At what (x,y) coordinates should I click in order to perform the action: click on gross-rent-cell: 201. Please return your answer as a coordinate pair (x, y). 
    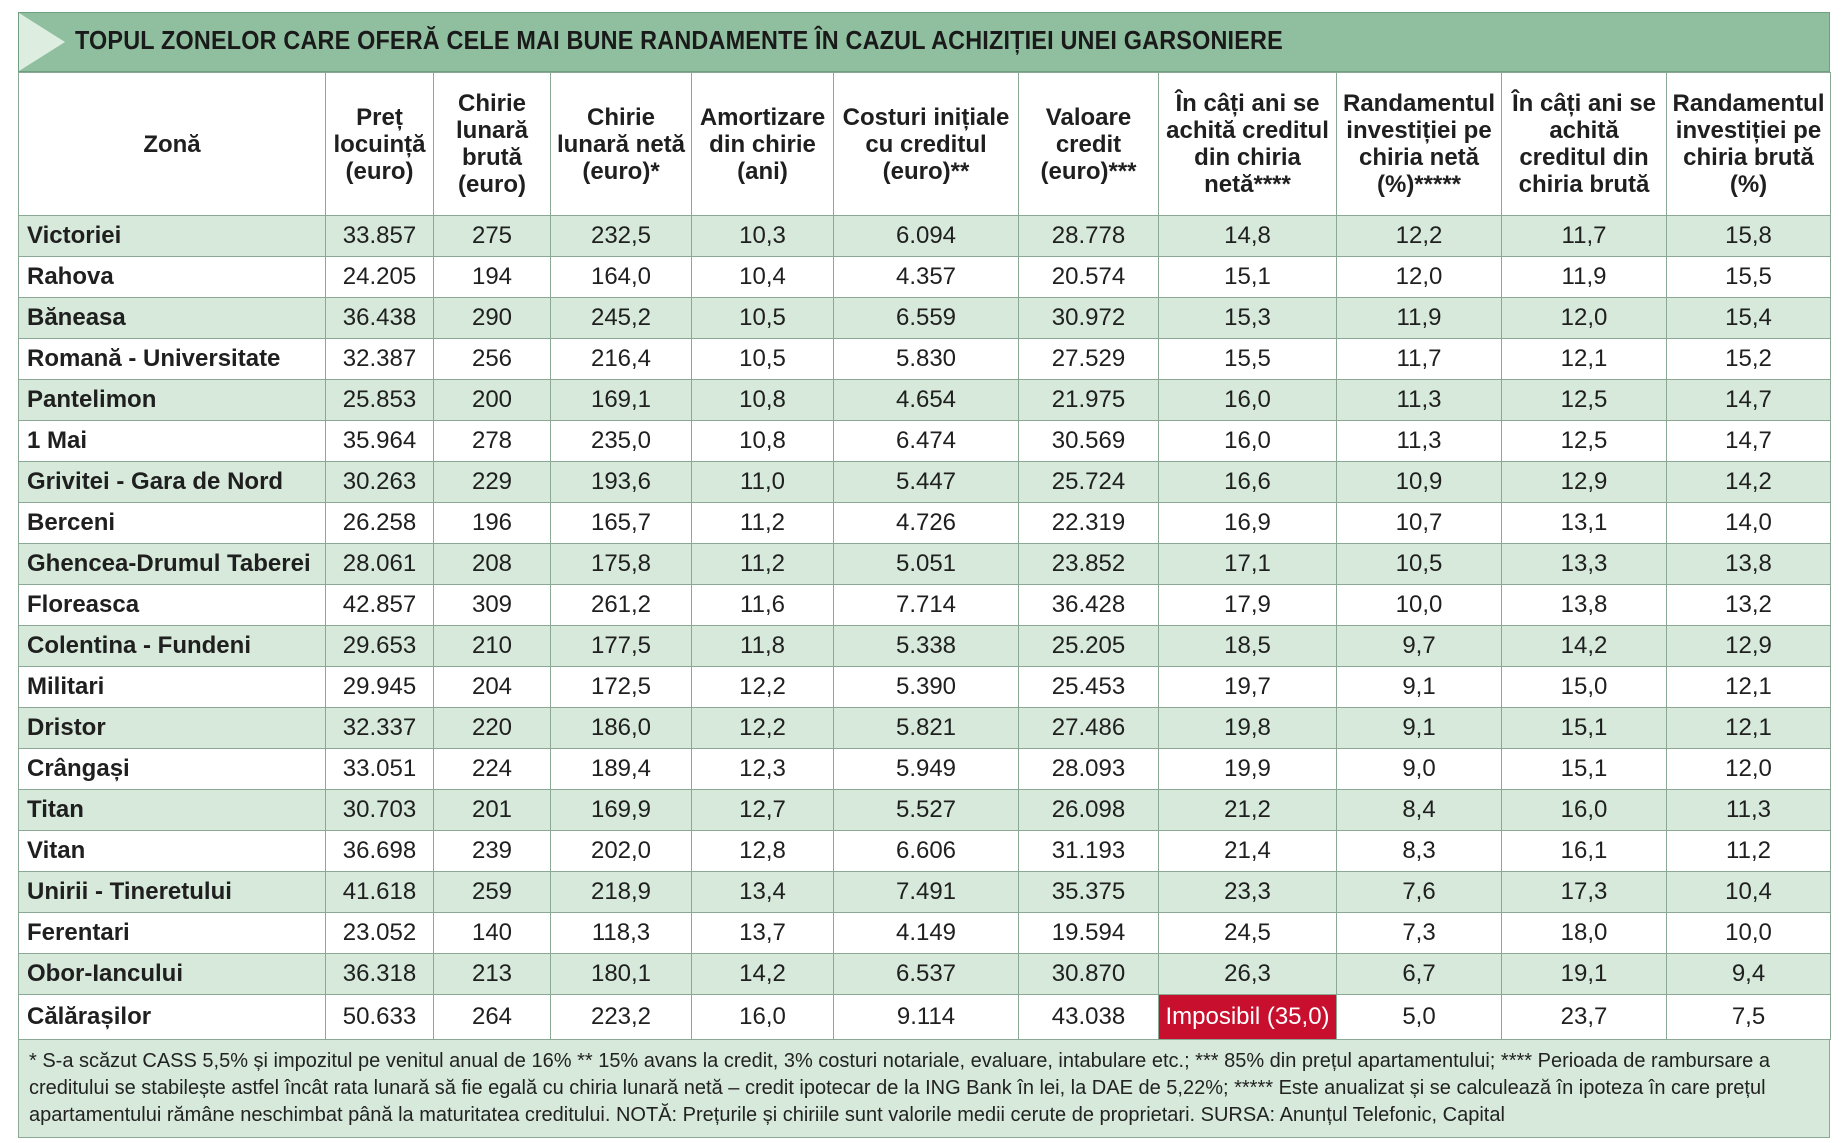
    Looking at the image, I should click on (492, 810).